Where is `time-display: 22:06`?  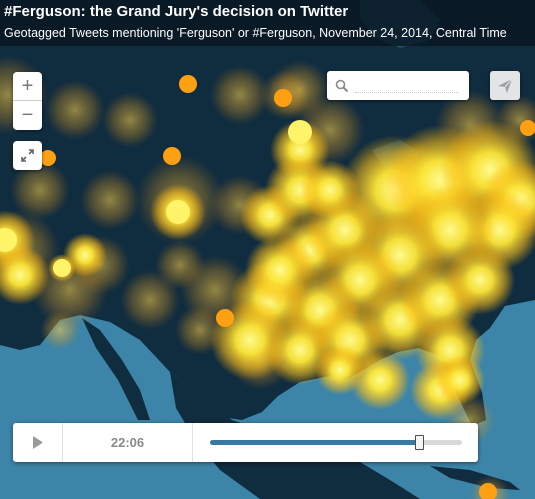 time-display: 22:06 is located at coordinates (128, 442).